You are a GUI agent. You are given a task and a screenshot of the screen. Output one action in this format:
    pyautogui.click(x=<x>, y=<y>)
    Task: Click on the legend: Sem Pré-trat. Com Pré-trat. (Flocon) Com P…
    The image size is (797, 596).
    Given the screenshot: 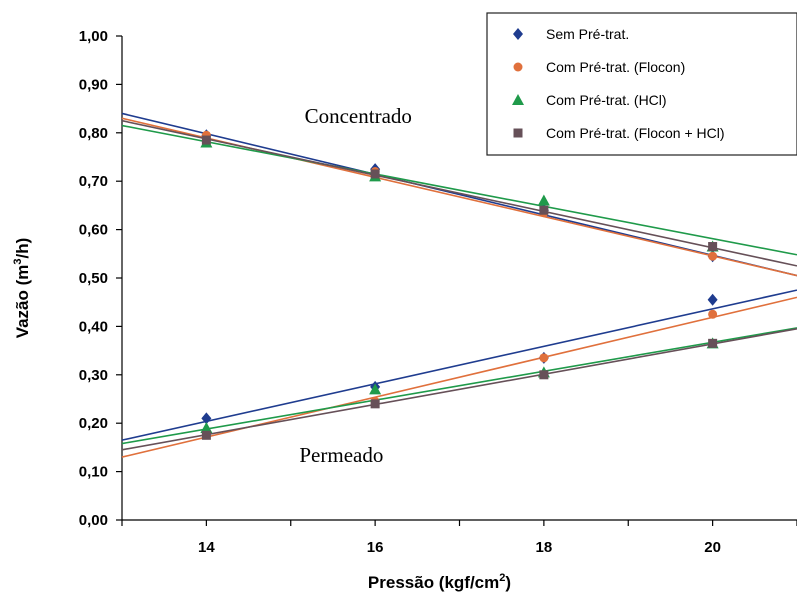 What is the action you would take?
    pyautogui.click(x=641, y=84)
    